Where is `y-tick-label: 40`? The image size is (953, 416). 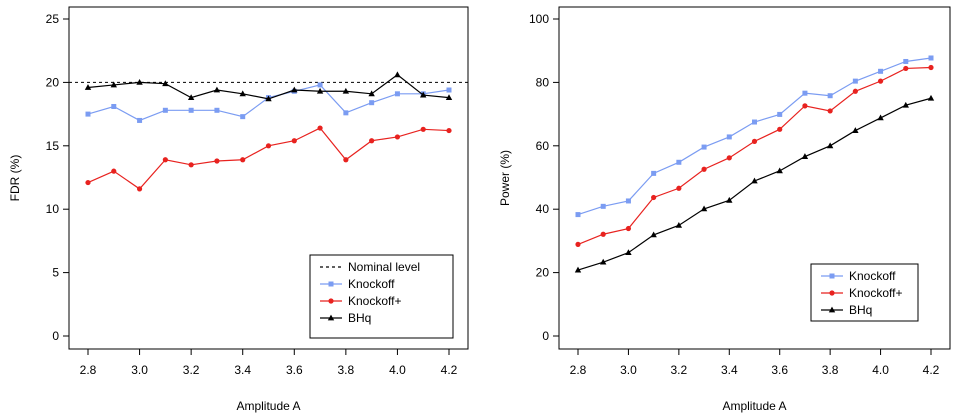
y-tick-label: 40 is located at coordinates (543, 209).